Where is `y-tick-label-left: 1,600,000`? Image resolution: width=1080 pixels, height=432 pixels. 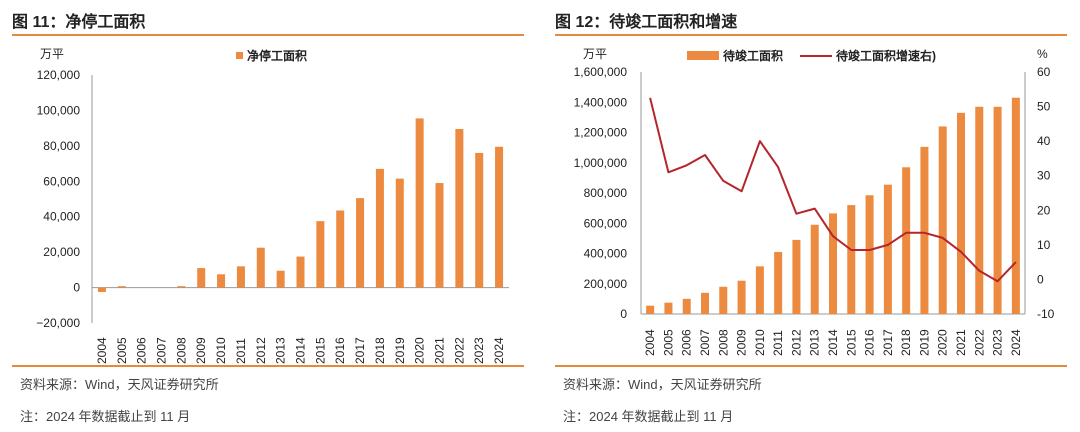
y-tick-label-left: 1,600,000 is located at coordinates (601, 72).